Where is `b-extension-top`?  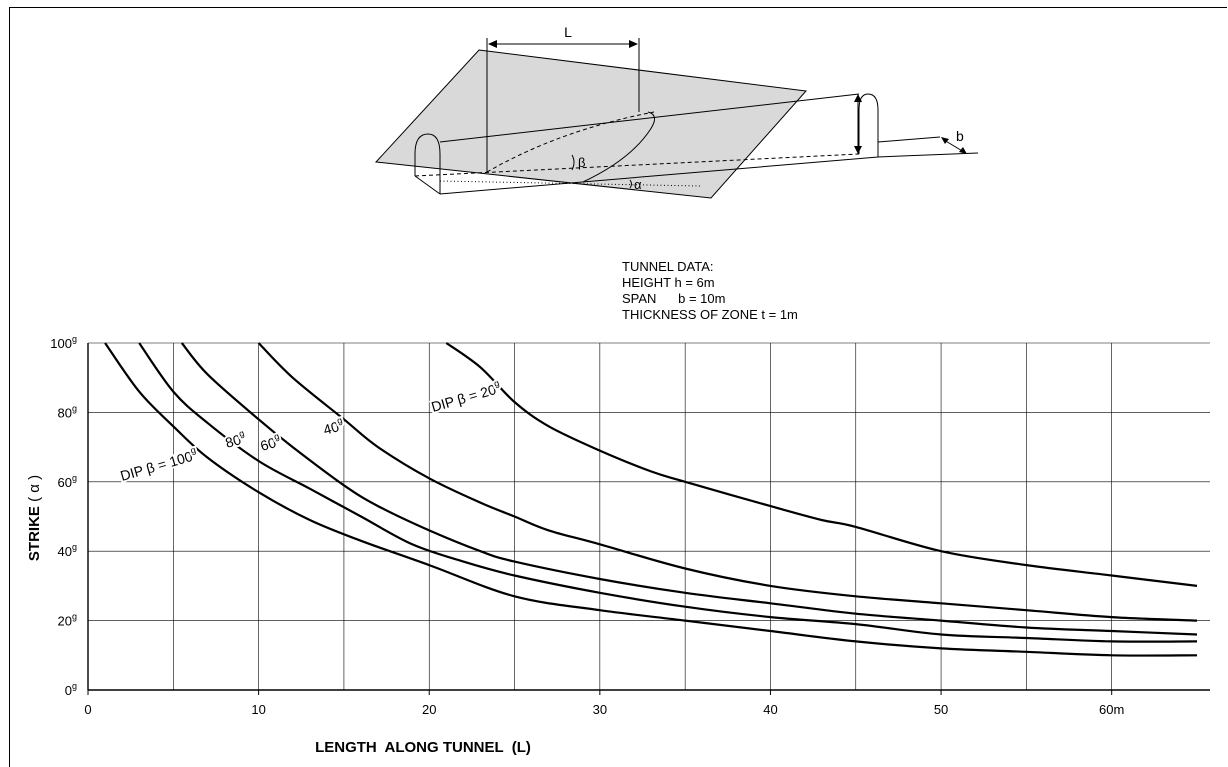 b-extension-top is located at coordinates (909, 139).